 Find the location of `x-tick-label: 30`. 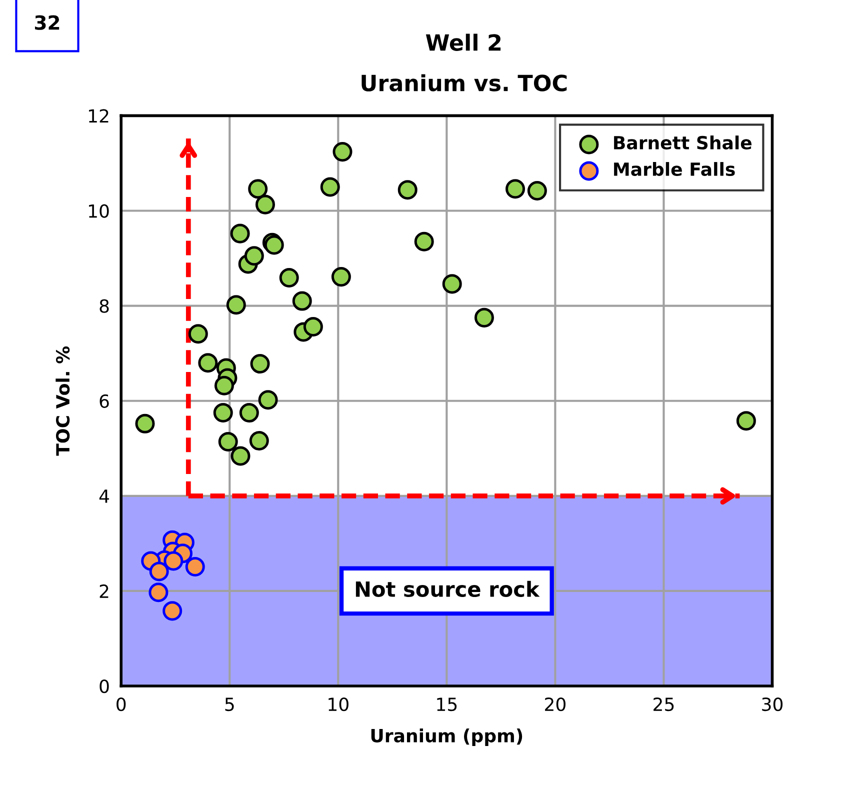

x-tick-label: 30 is located at coordinates (772, 704).